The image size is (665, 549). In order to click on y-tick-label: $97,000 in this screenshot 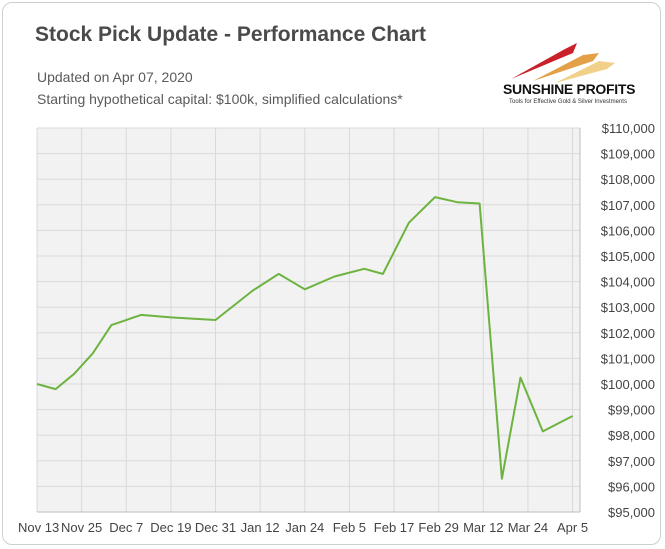, I will do `click(631, 461)`.